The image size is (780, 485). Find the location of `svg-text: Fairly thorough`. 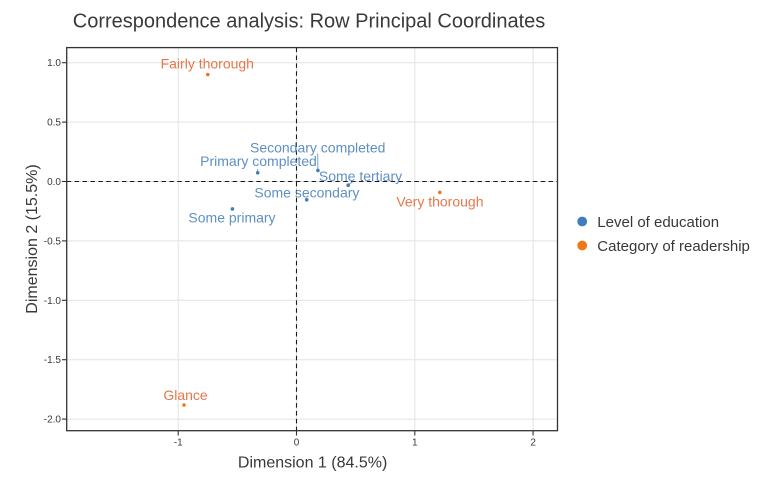

svg-text: Fairly thorough is located at coordinates (207, 64).